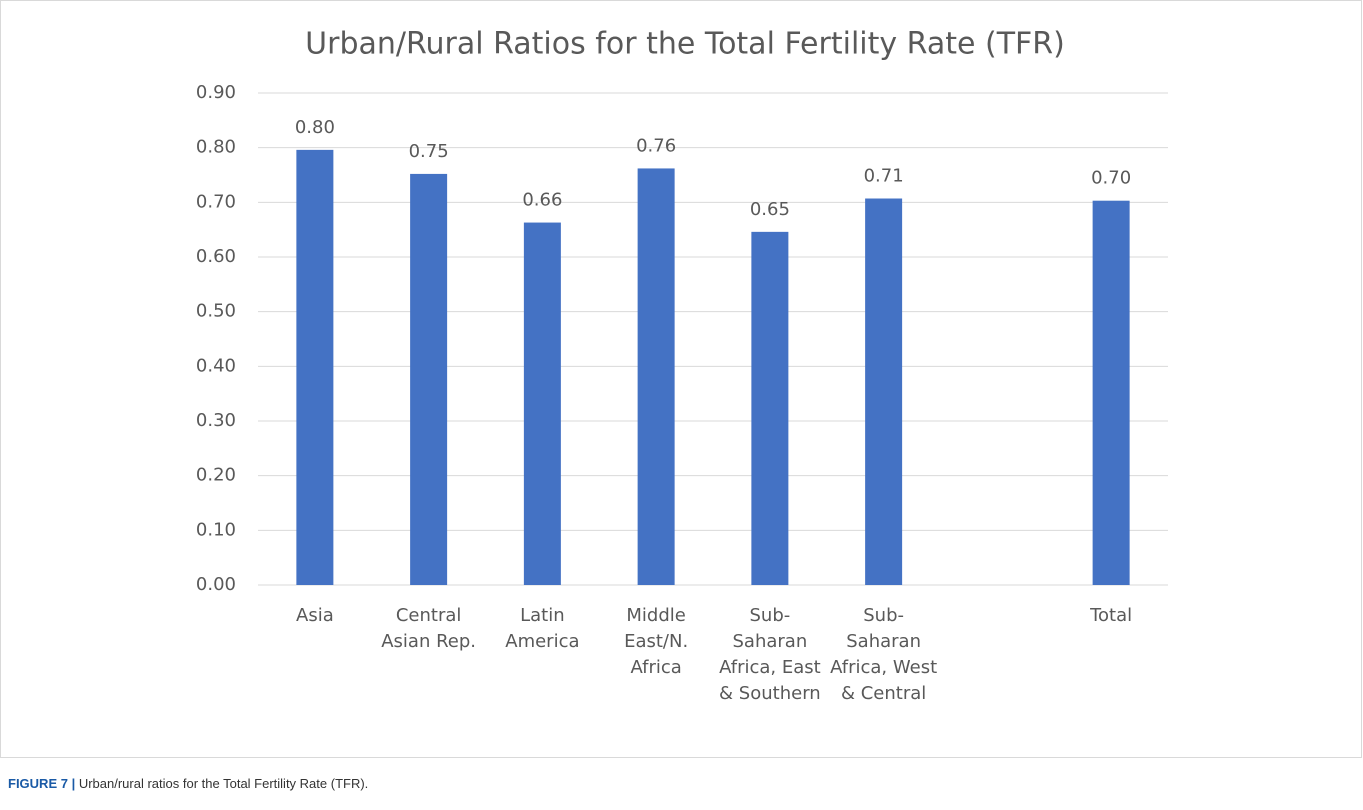  Describe the element at coordinates (216, 365) in the screenshot. I see `y-tick-label: 0.40` at that location.